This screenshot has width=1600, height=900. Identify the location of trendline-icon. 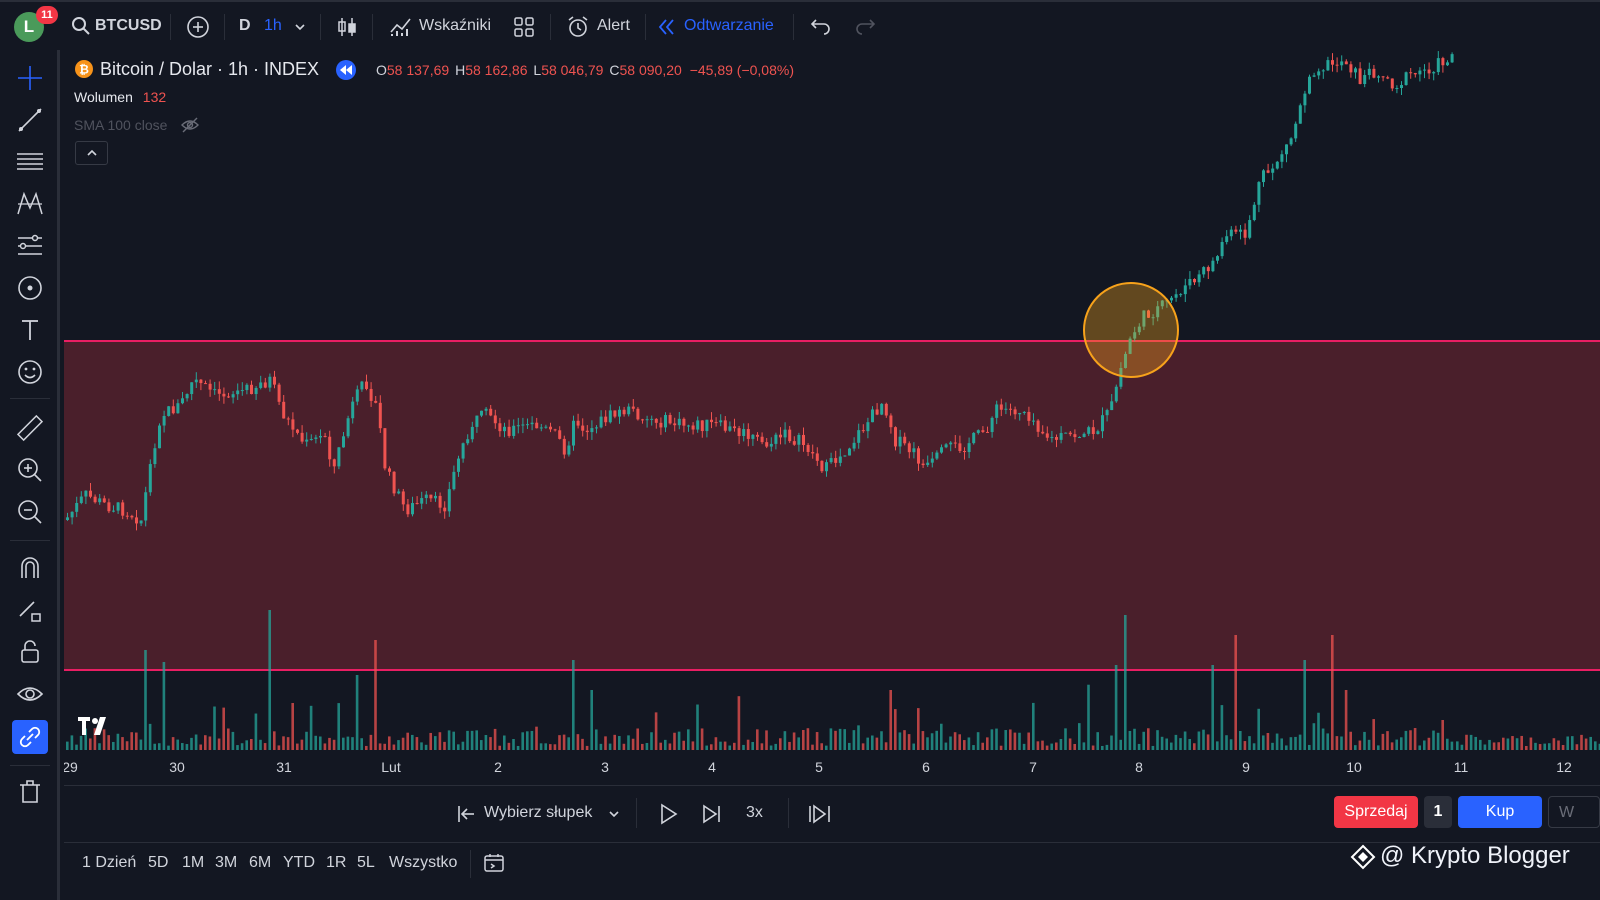
(30, 120).